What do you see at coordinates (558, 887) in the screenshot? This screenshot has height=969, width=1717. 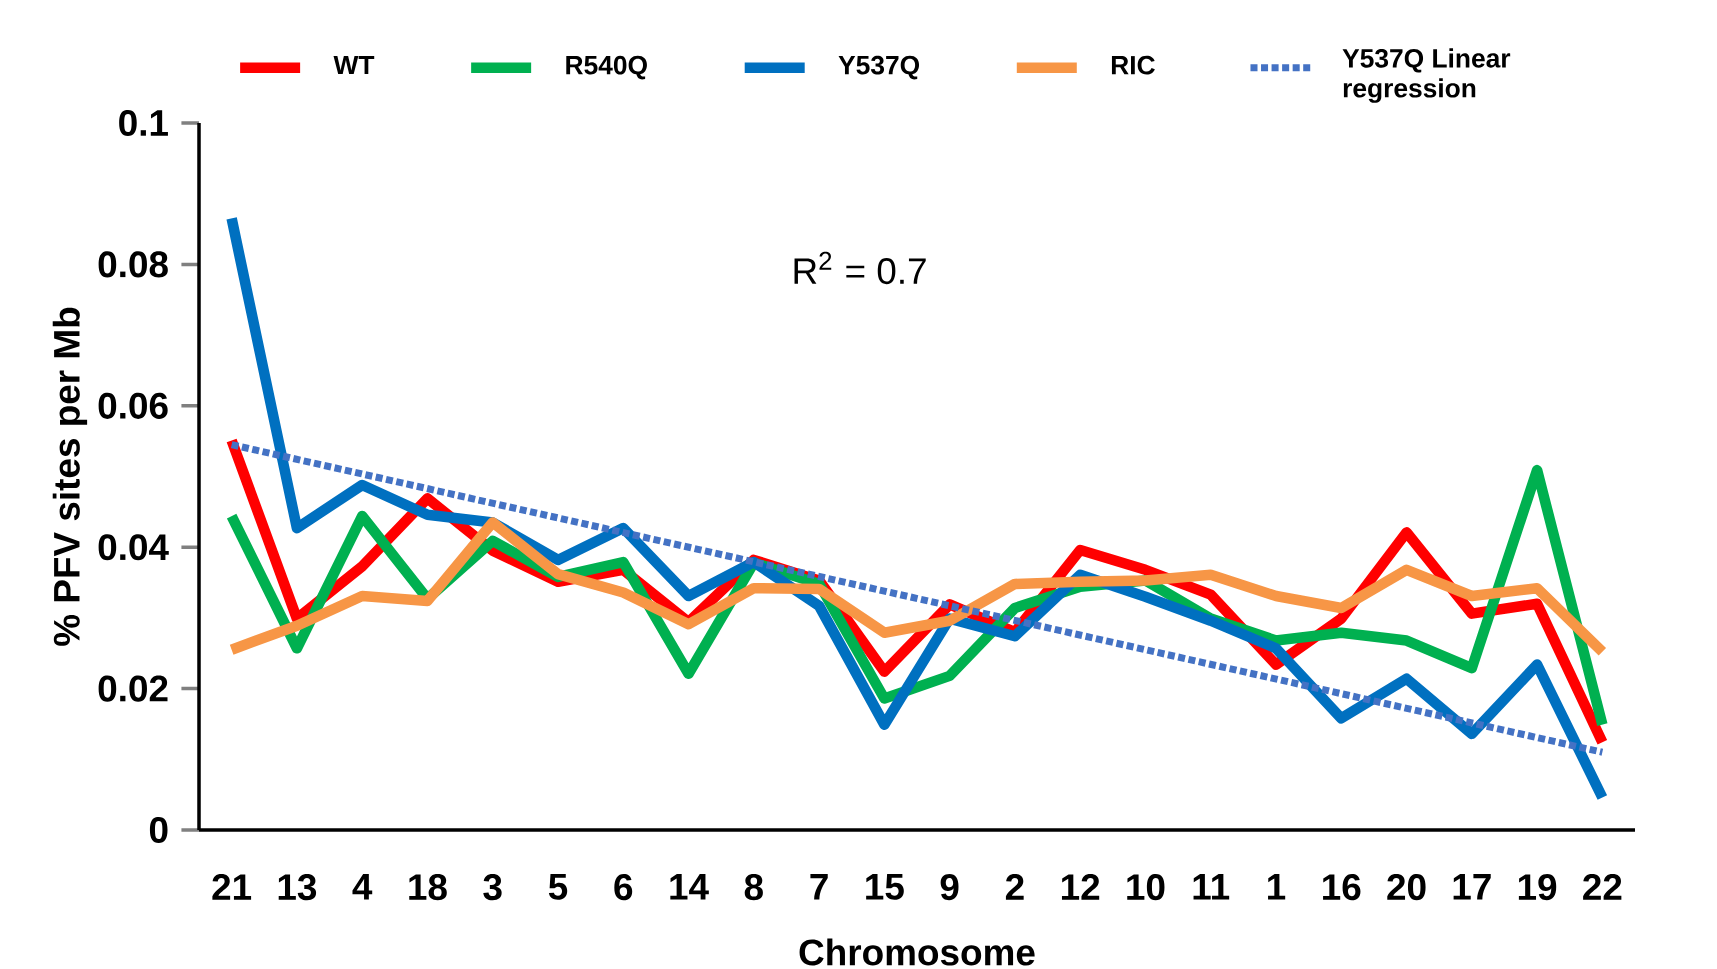 I see `x-tick-label: 5` at bounding box center [558, 887].